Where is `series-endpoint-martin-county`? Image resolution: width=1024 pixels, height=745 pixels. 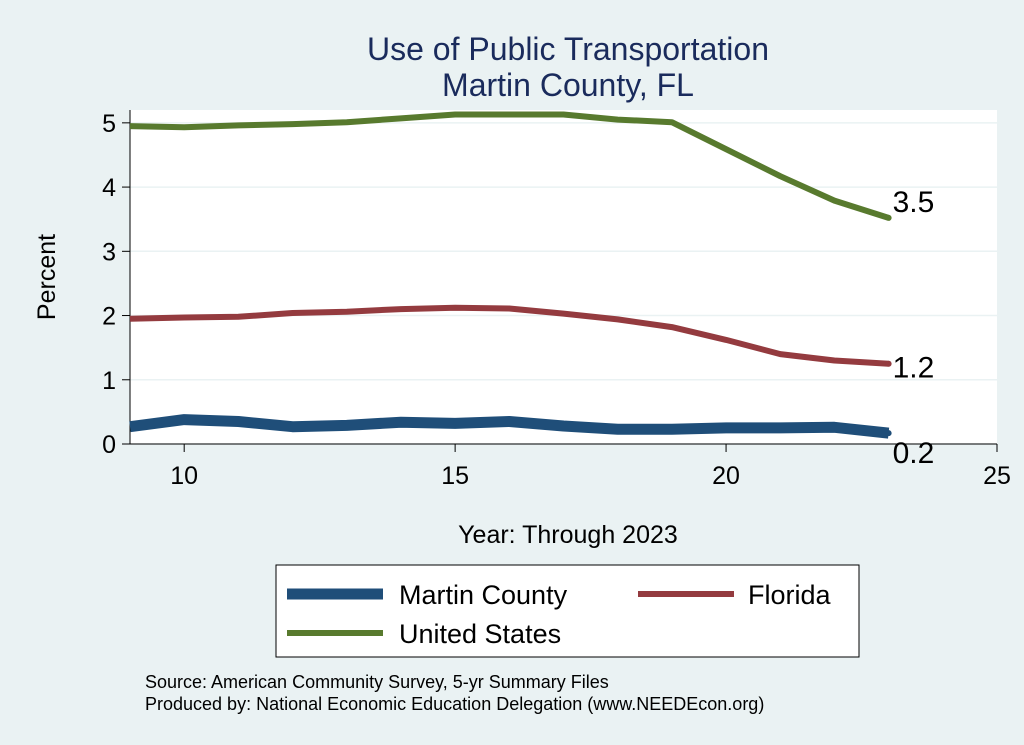 series-endpoint-martin-county is located at coordinates (888, 433).